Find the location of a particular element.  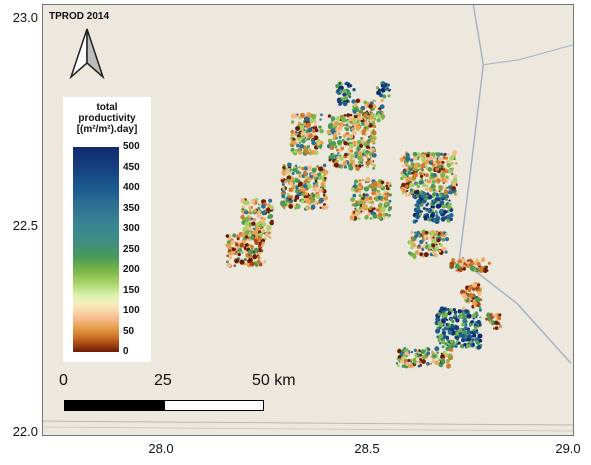

legend-value-label: 0 is located at coordinates (126, 351).